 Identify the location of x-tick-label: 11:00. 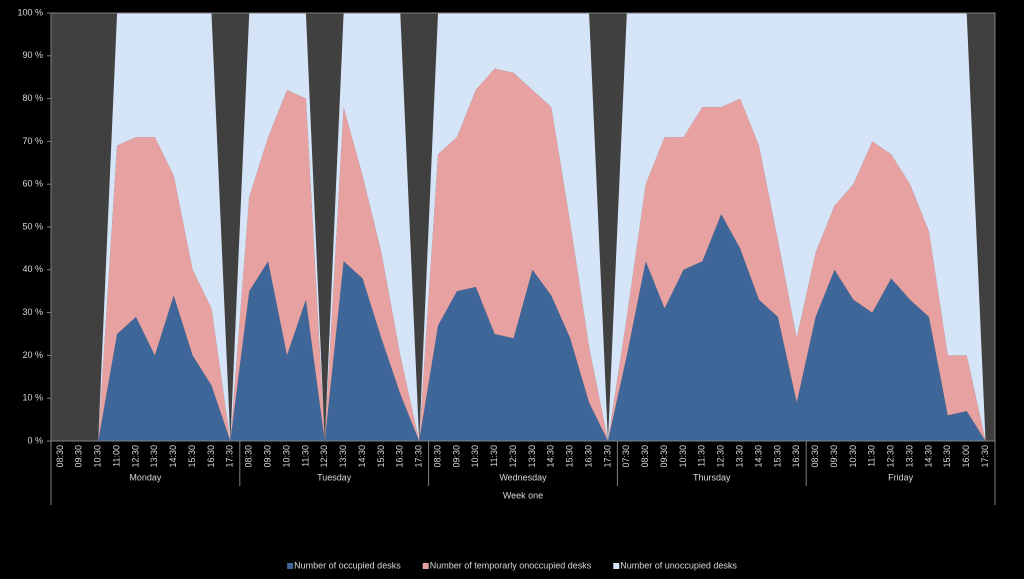
(116, 456).